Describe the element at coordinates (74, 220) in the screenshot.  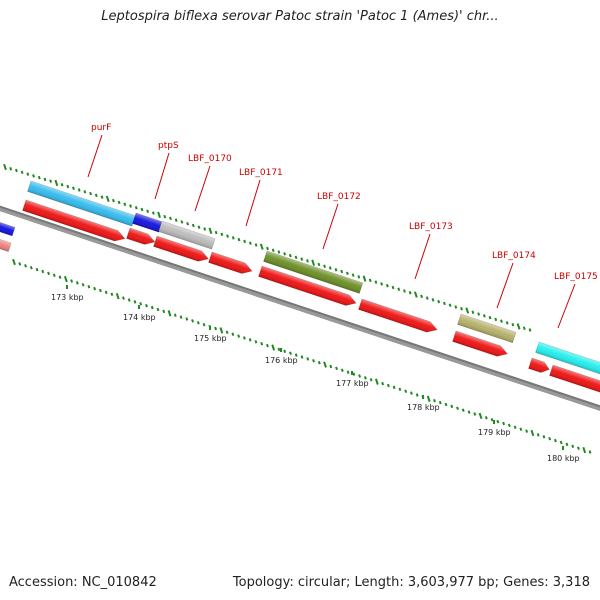
I see `cds-purf-arrow` at that location.